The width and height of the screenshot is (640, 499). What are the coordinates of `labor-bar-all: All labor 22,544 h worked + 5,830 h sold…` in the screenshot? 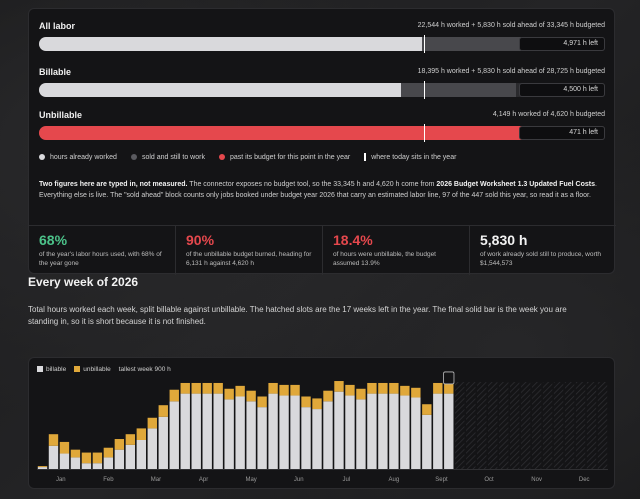 It's located at (322, 39).